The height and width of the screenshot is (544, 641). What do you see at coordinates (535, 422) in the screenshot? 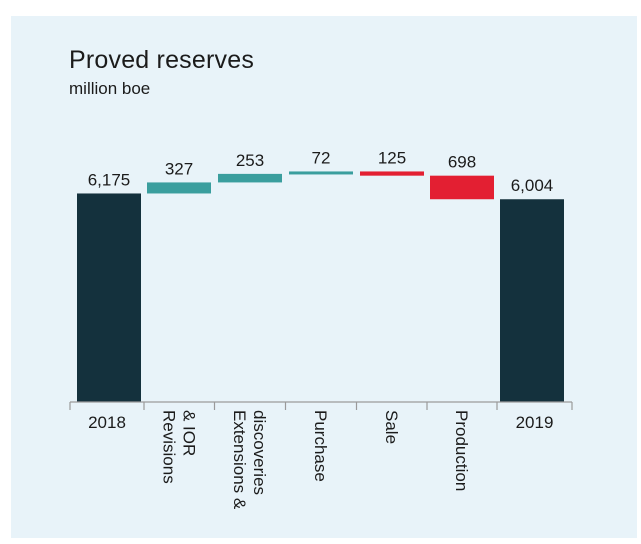
I see `x-tick-label-6: 2019` at bounding box center [535, 422].